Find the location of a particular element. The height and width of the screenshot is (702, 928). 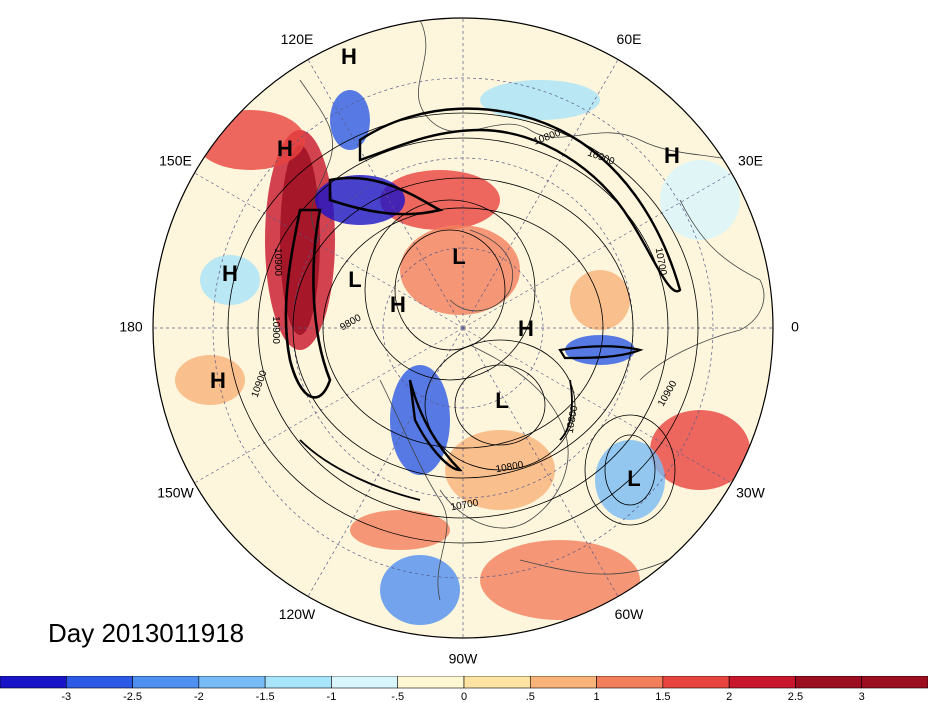

colorbar-tick-label: 0 is located at coordinates (464, 696).